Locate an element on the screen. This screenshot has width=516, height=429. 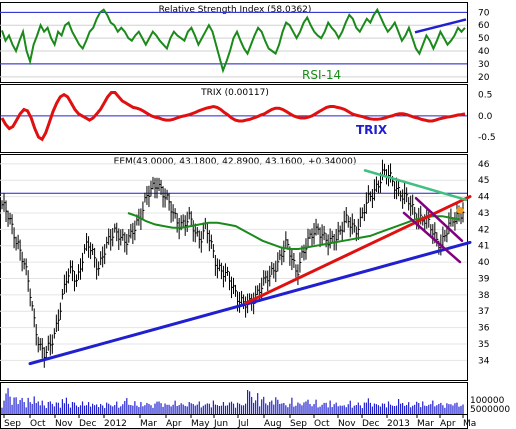
y-tick-label: 39 is located at coordinates (484, 279).